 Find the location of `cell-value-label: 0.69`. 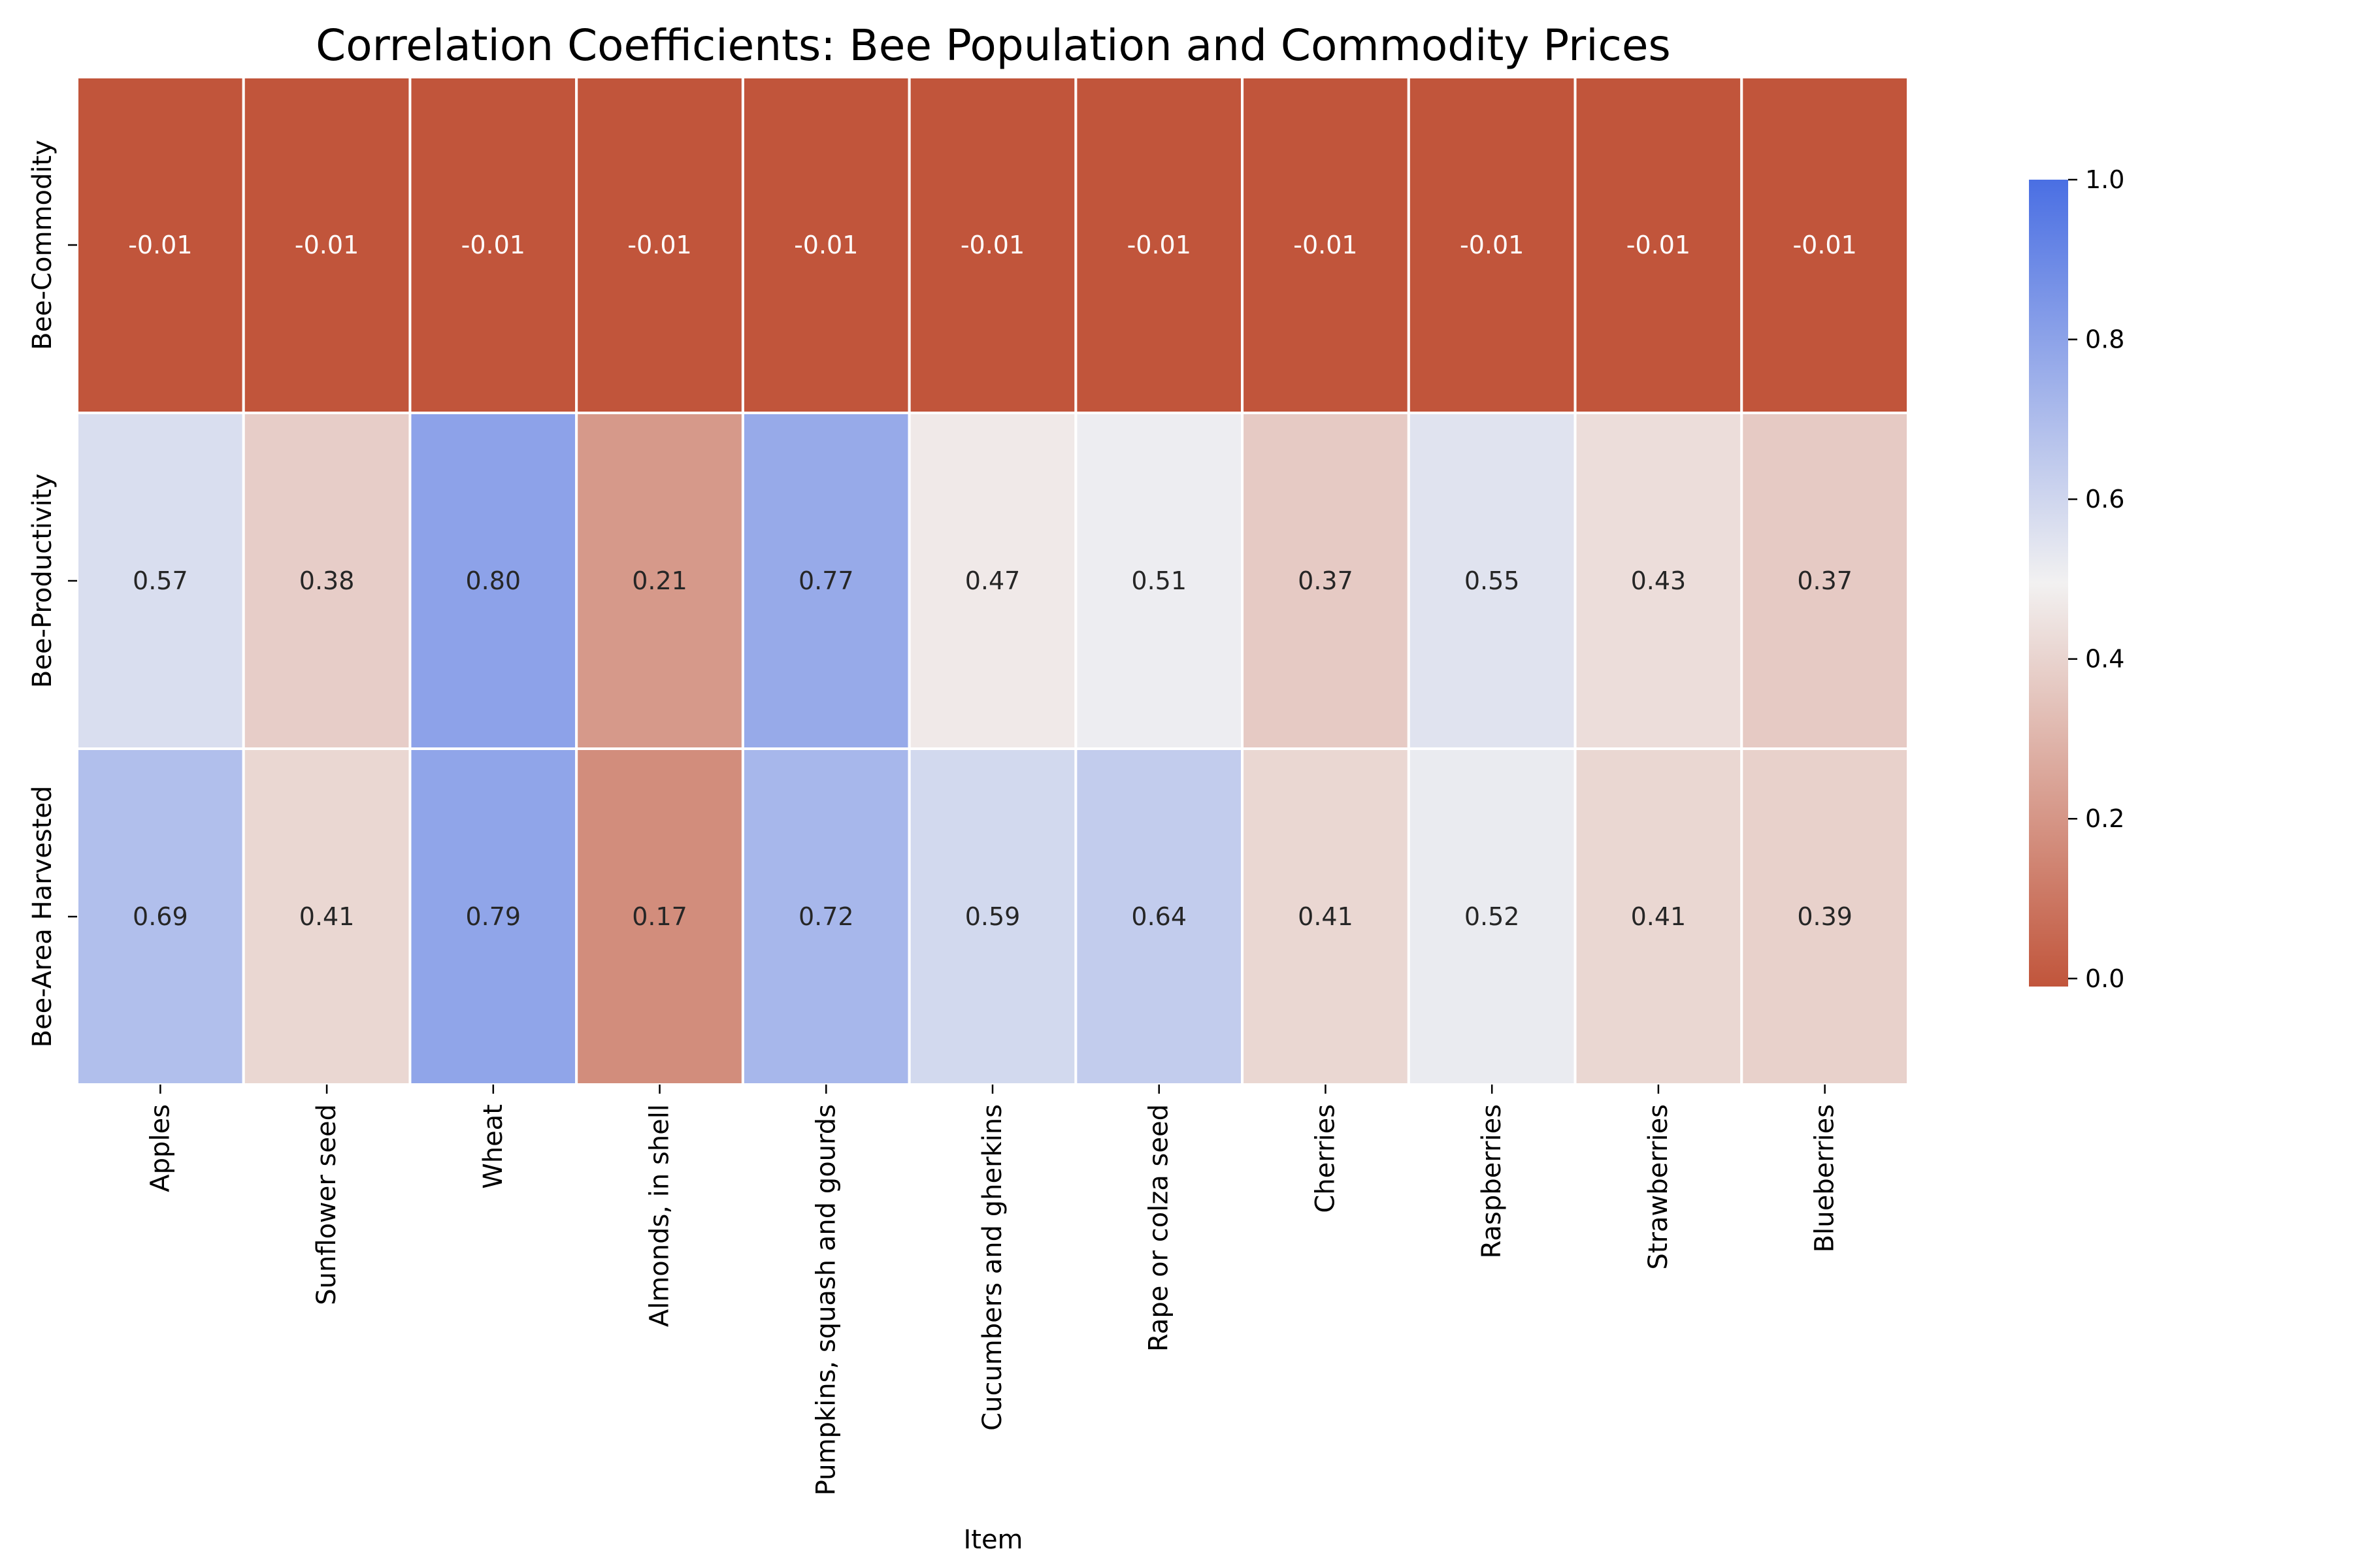

cell-value-label: 0.69 is located at coordinates (160, 916).